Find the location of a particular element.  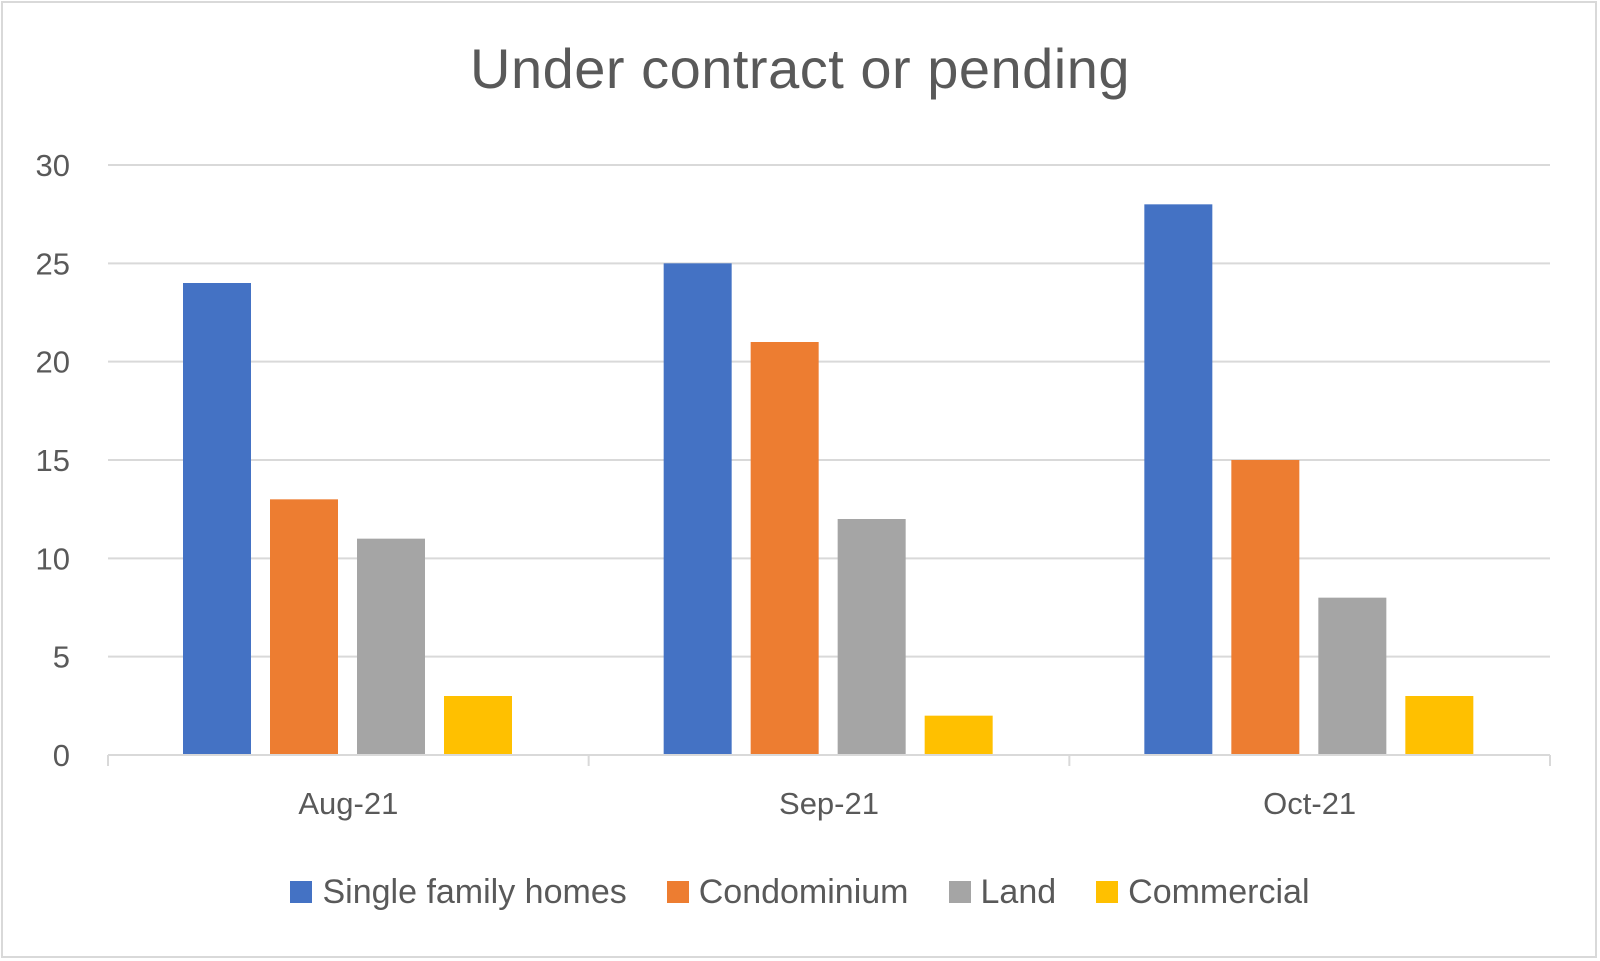

y-tick-label: 30 is located at coordinates (53, 165).